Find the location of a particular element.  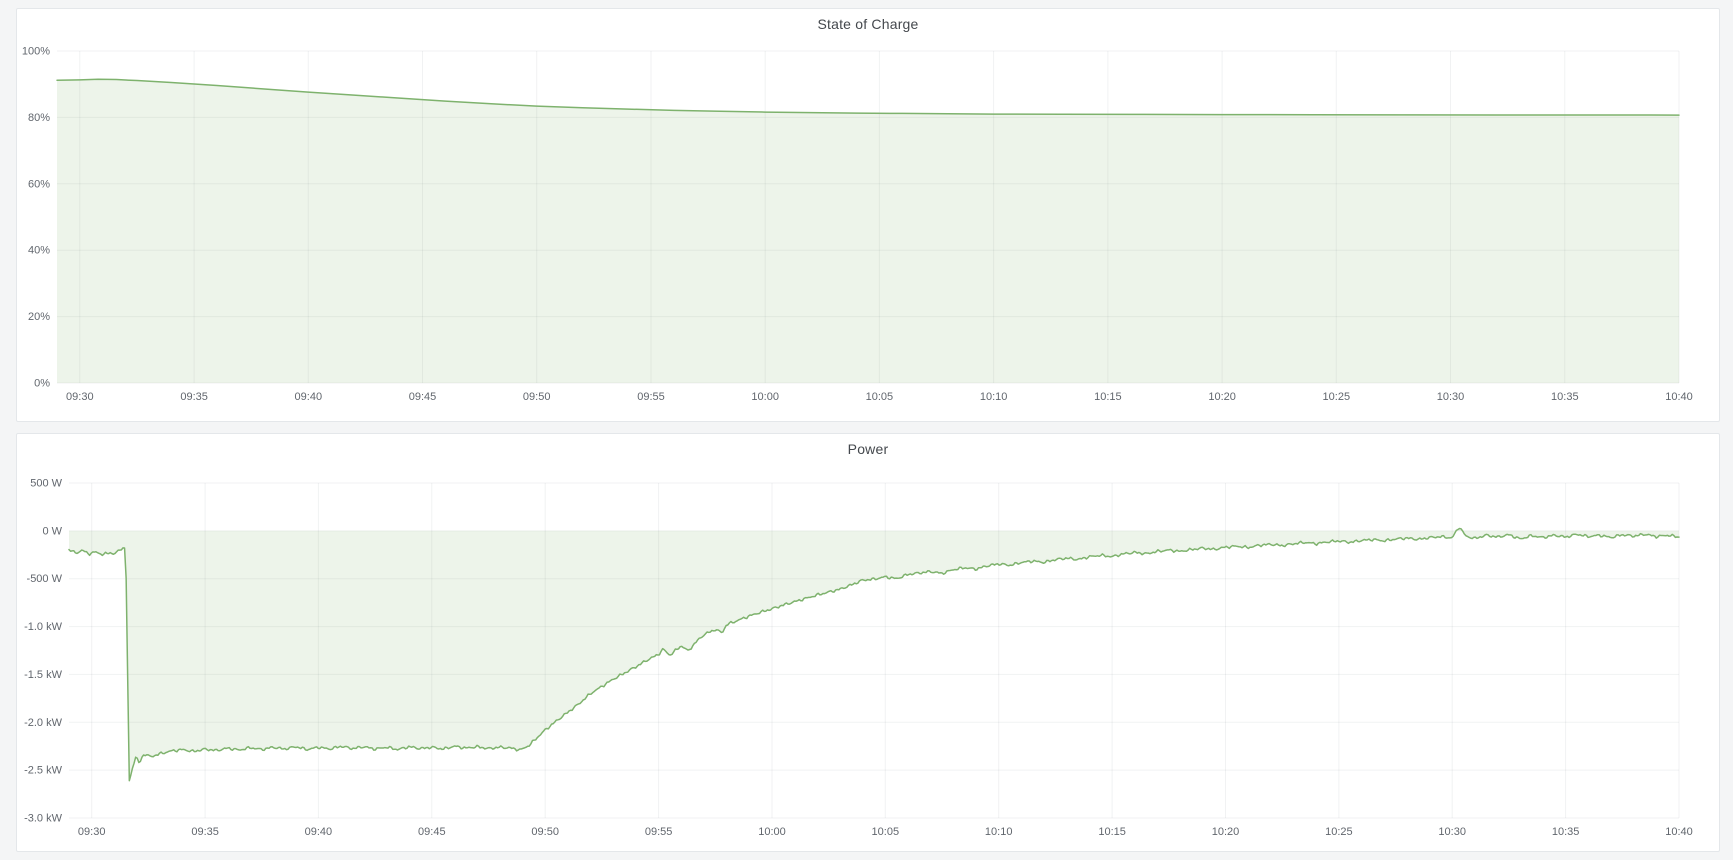

y-tick-label: 0% is located at coordinates (42, 384).